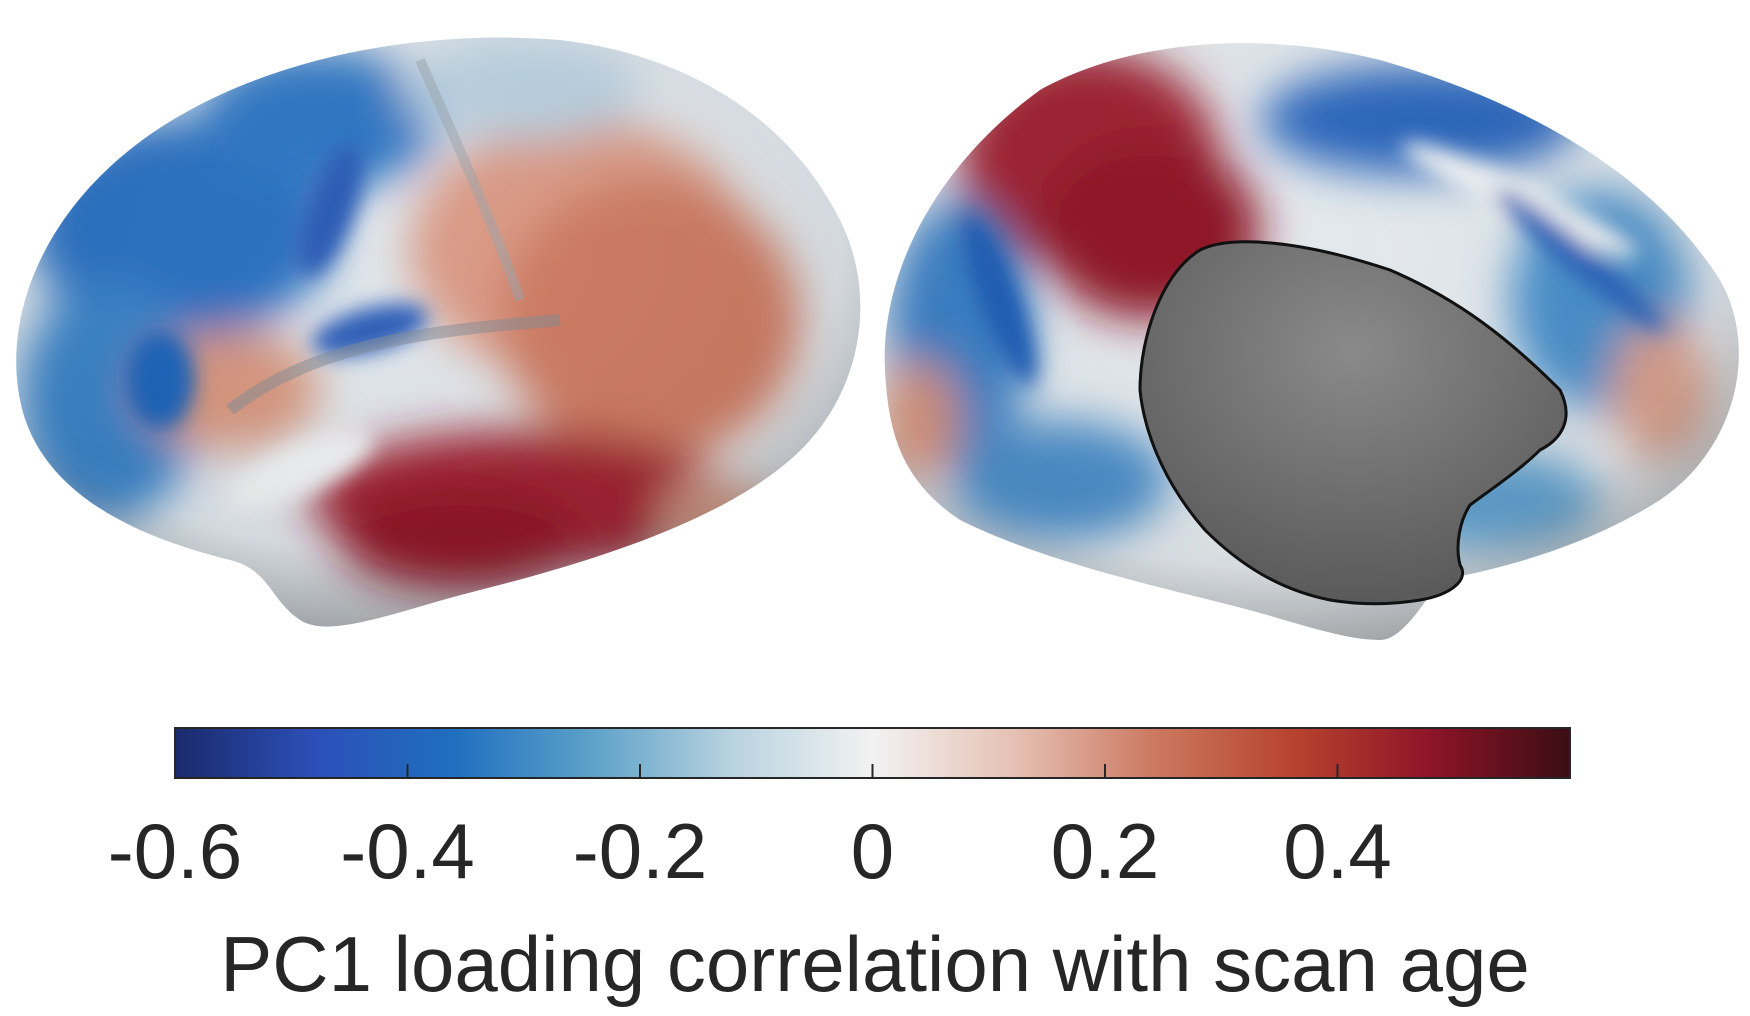 This screenshot has width=1750, height=1016. Describe the element at coordinates (175, 851) in the screenshot. I see `colorbar-tick-label: -0.6` at that location.